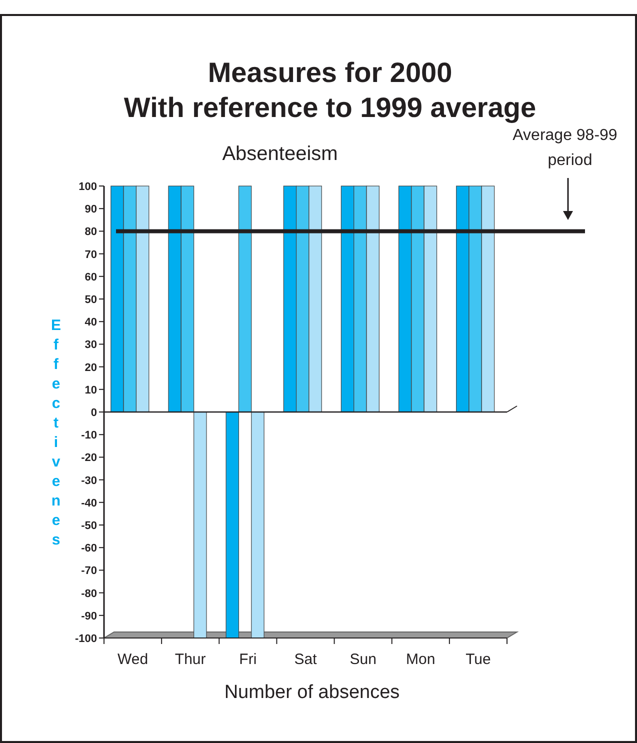  I want to click on chart-subtitle: Absenteeism, so click(280, 154).